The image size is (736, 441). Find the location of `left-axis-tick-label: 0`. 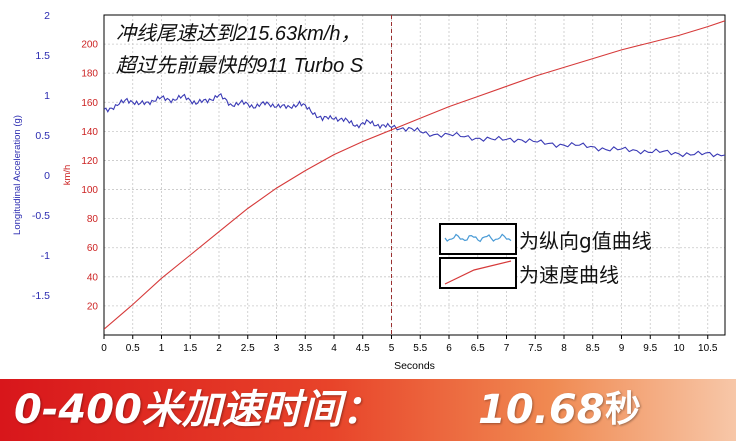

left-axis-tick-label: 0 is located at coordinates (47, 176).